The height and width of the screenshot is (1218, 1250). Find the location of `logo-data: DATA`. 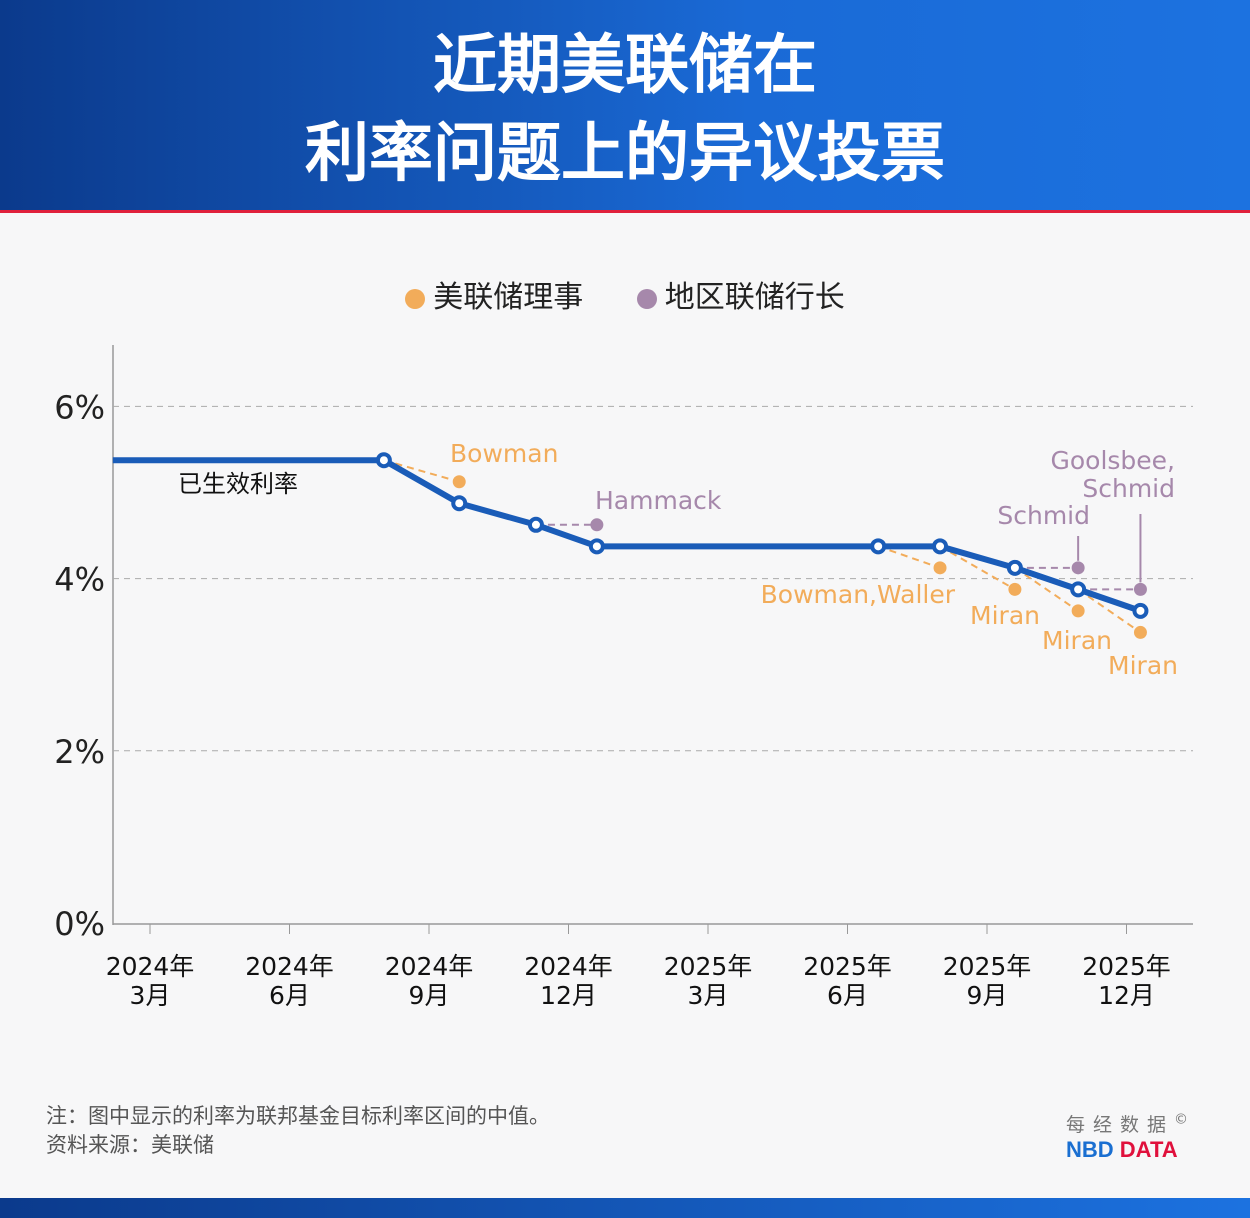

logo-data: DATA is located at coordinates (1148, 1149).